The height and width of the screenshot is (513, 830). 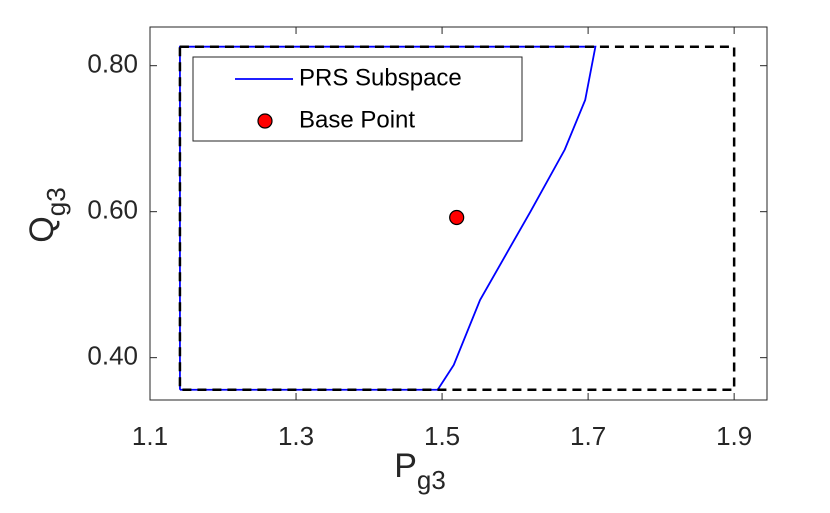 What do you see at coordinates (357, 119) in the screenshot?
I see `legend-label: Base Point` at bounding box center [357, 119].